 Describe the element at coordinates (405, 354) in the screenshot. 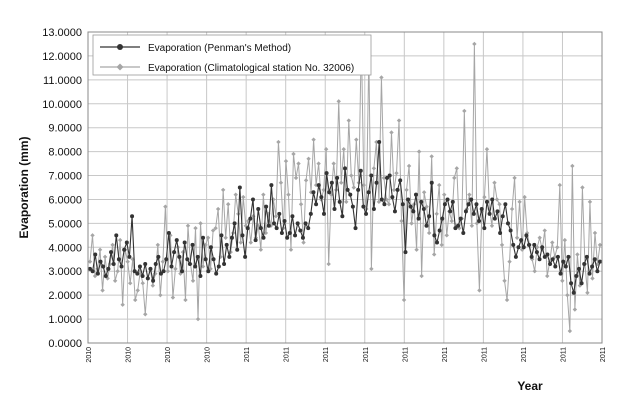

I see `x-tick-label: 2011` at that location.